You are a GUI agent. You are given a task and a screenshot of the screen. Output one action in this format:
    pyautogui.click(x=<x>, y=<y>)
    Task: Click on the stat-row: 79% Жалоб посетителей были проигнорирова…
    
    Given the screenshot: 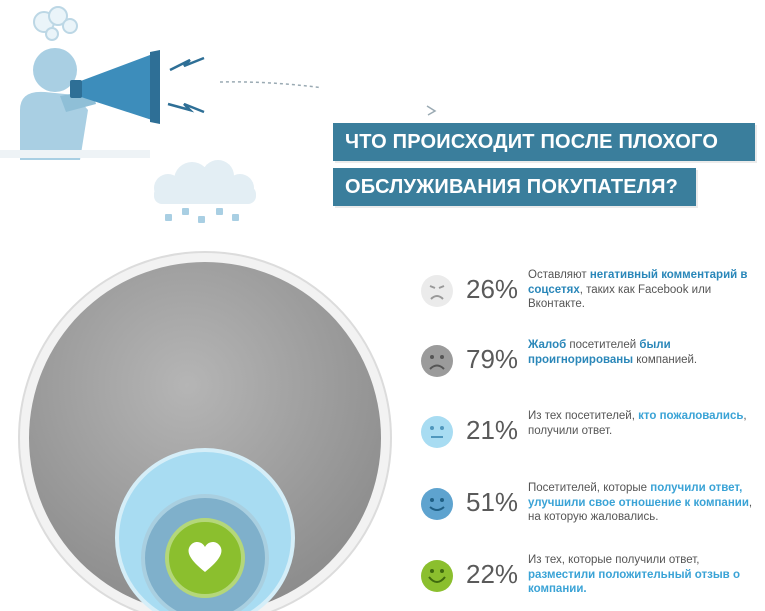 What is the action you would take?
    pyautogui.click(x=590, y=363)
    